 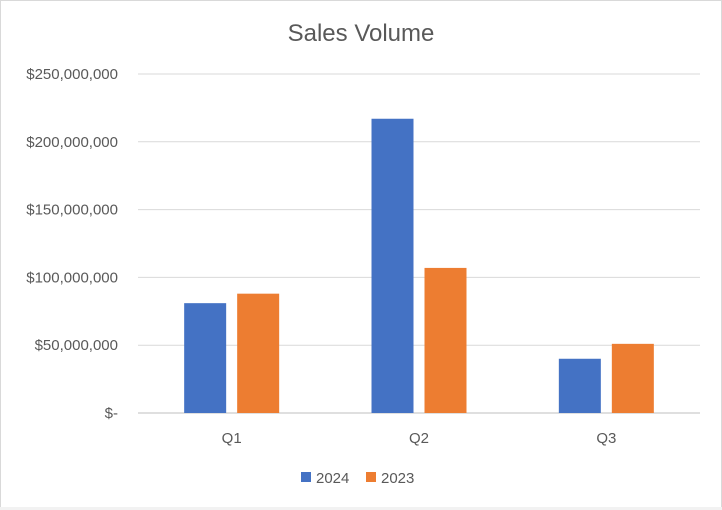 I want to click on bar-2023-Q1, so click(x=258, y=353).